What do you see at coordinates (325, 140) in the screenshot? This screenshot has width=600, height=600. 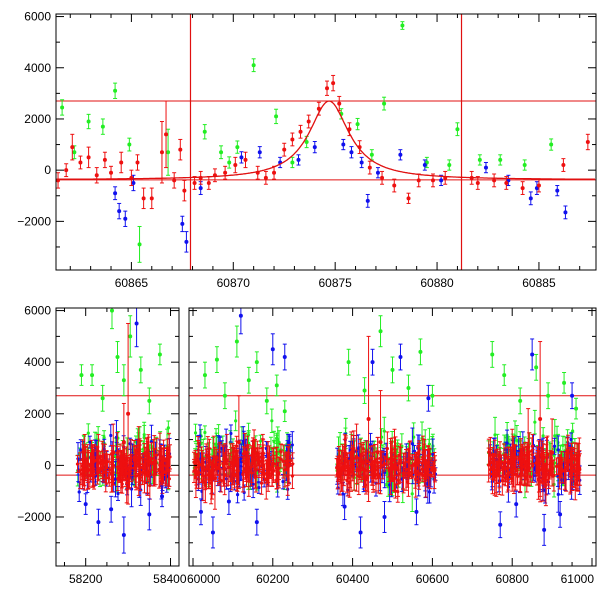 I see `fit-curve` at bounding box center [325, 140].